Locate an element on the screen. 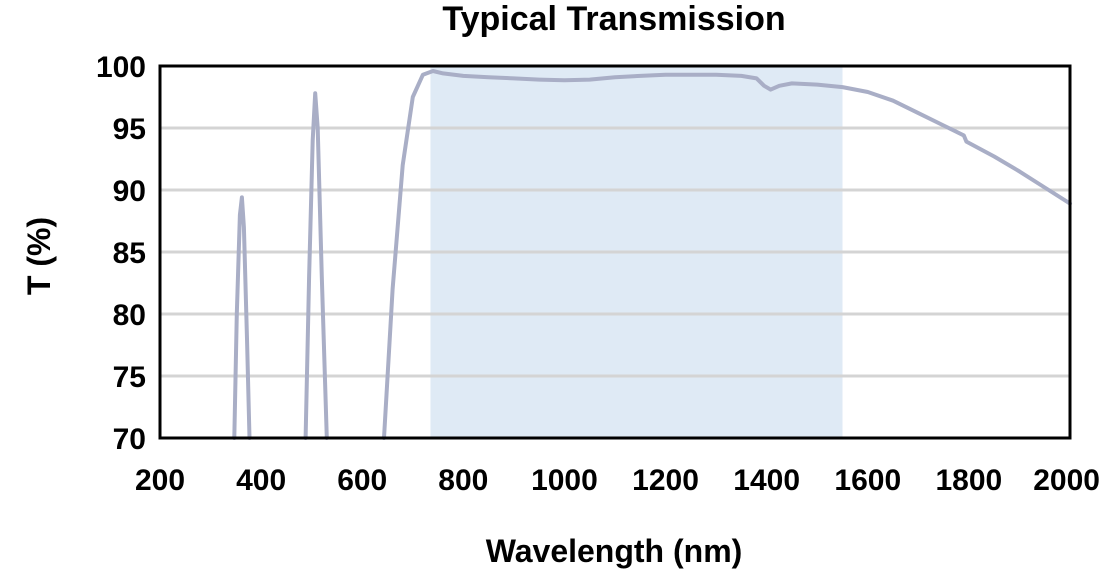 Image resolution: width=1102 pixels, height=585 pixels. x-tick-label: 1600 is located at coordinates (867, 480).